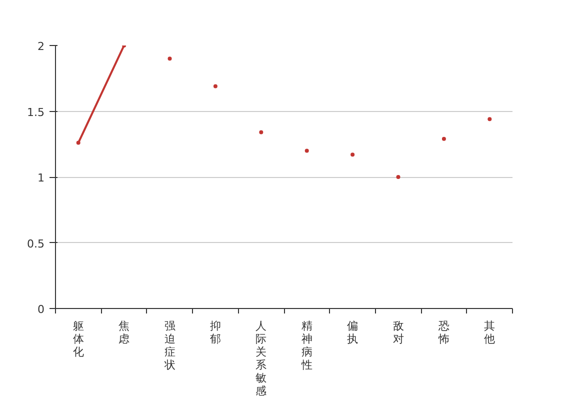  I want to click on x-tick-label: 躯体化, so click(78, 339).